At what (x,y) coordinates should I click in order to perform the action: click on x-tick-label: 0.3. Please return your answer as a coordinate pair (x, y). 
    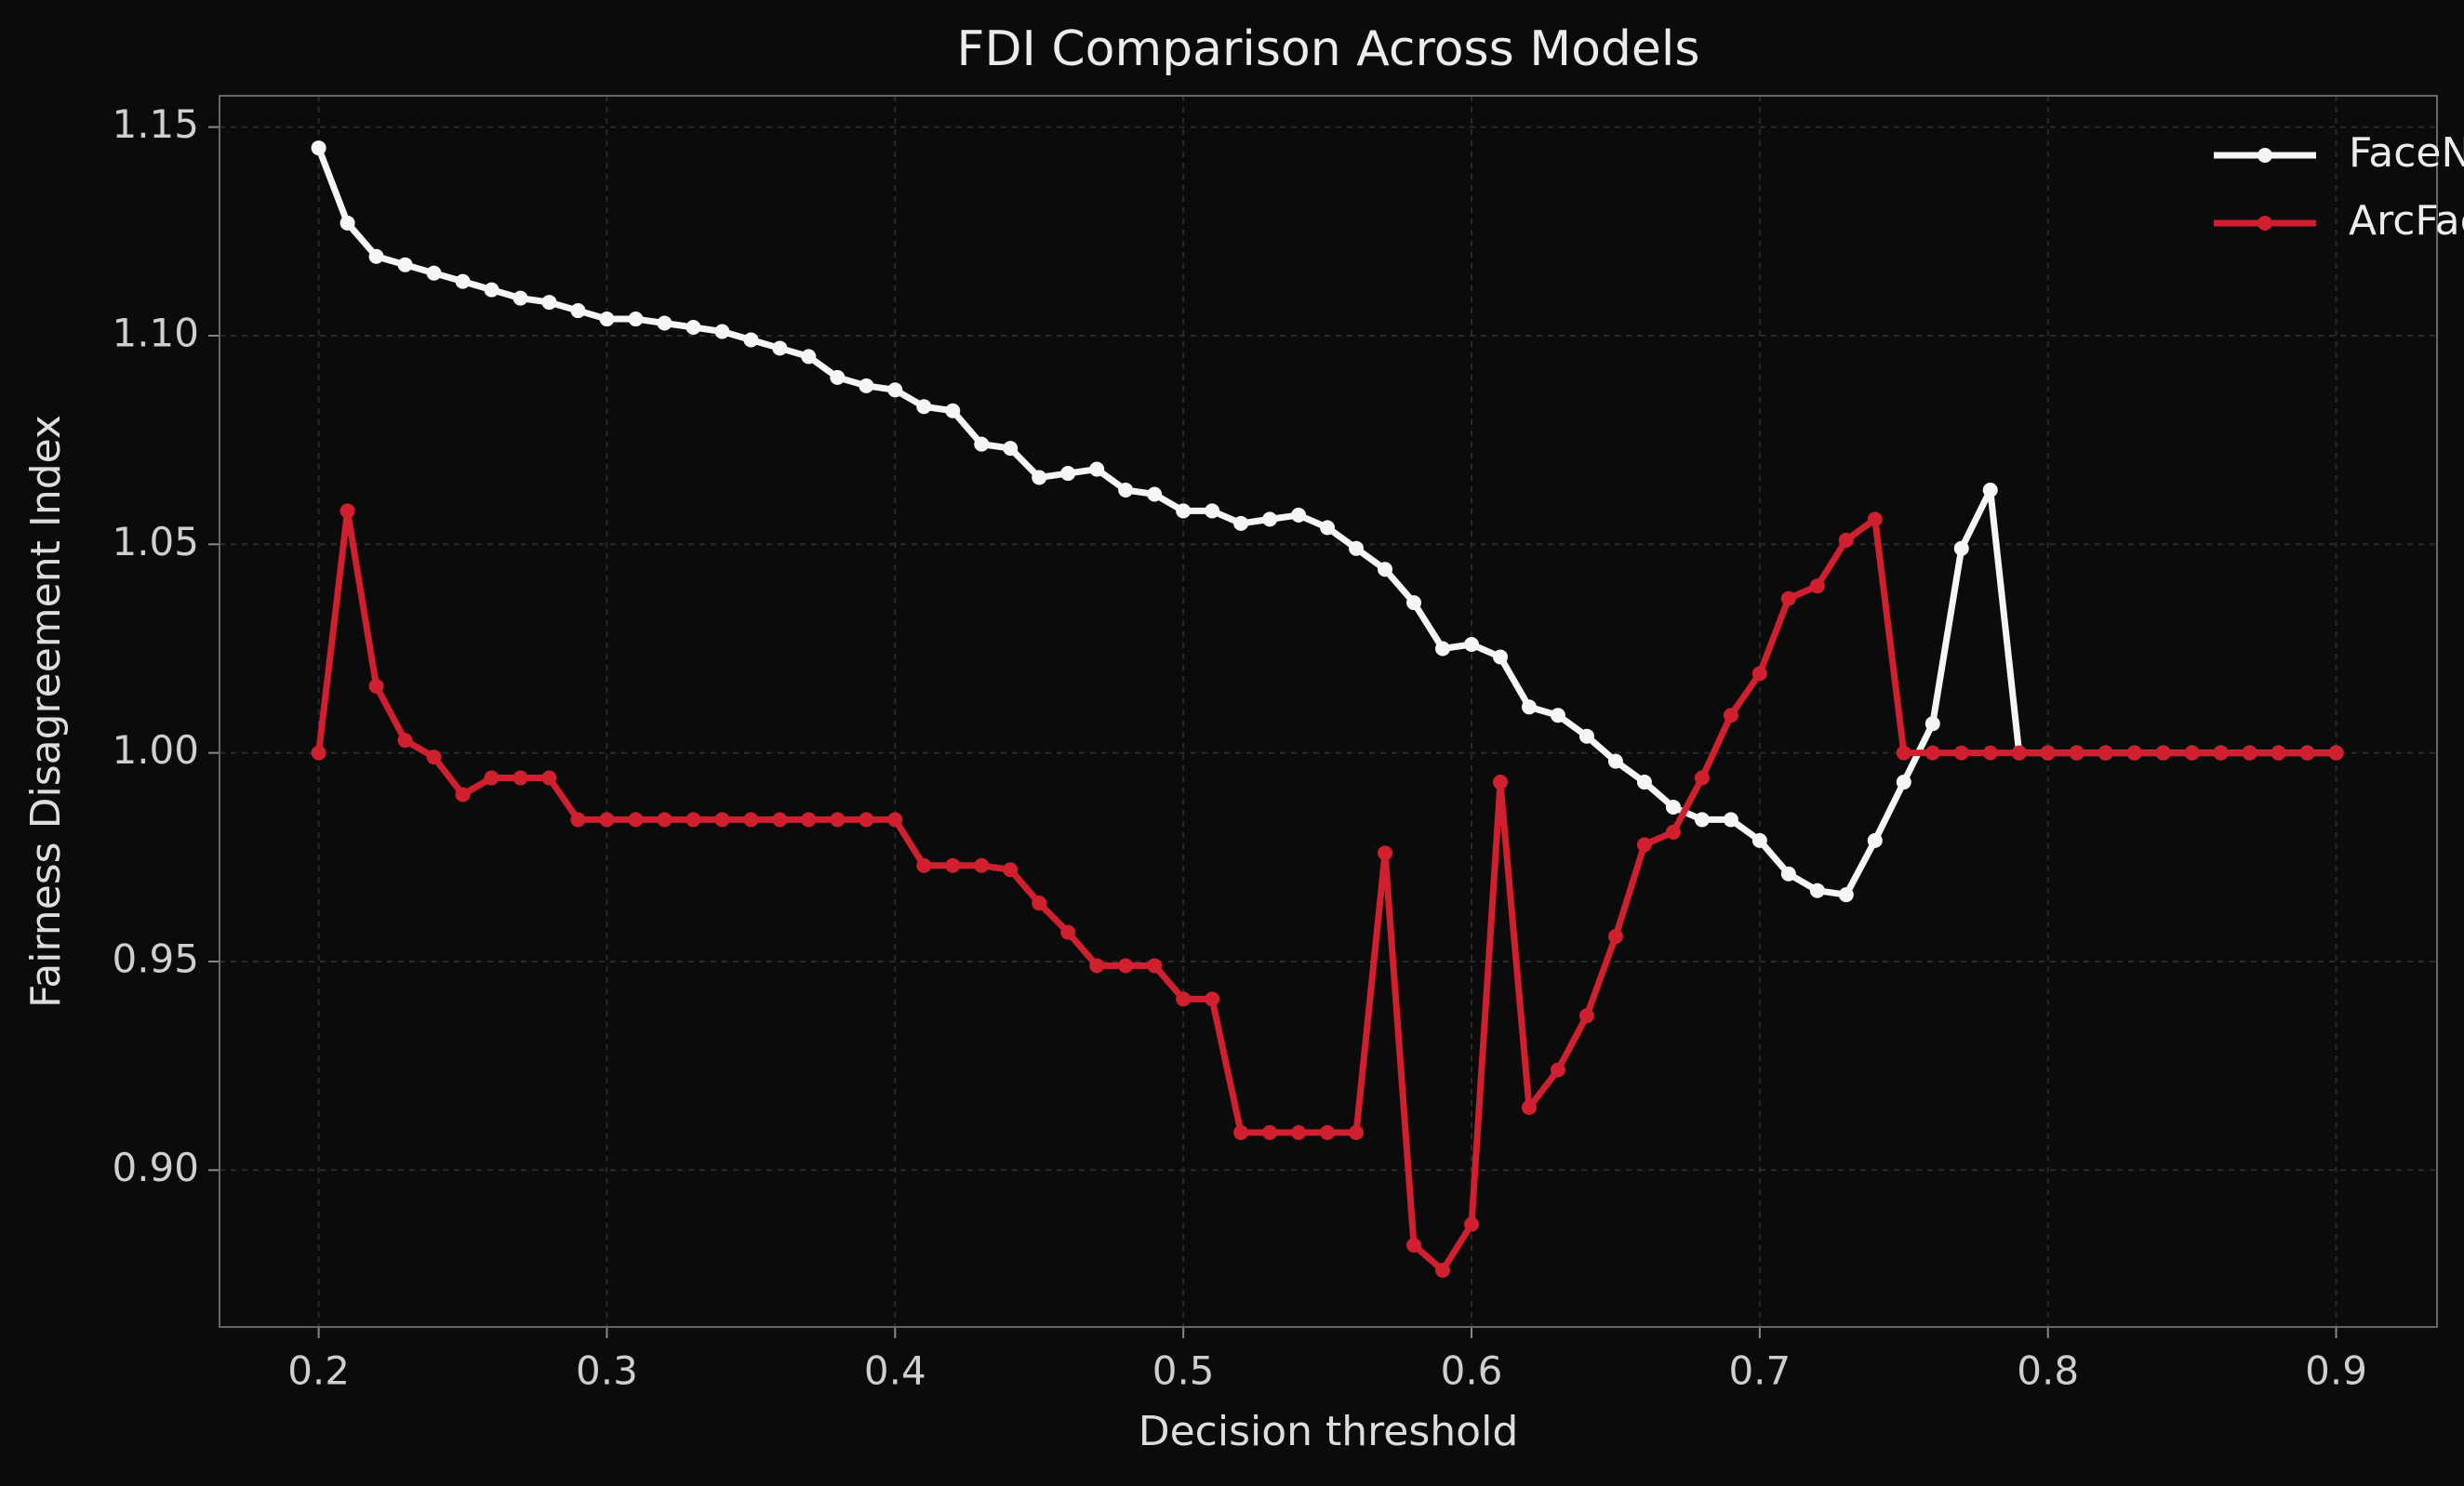
    Looking at the image, I should click on (607, 1371).